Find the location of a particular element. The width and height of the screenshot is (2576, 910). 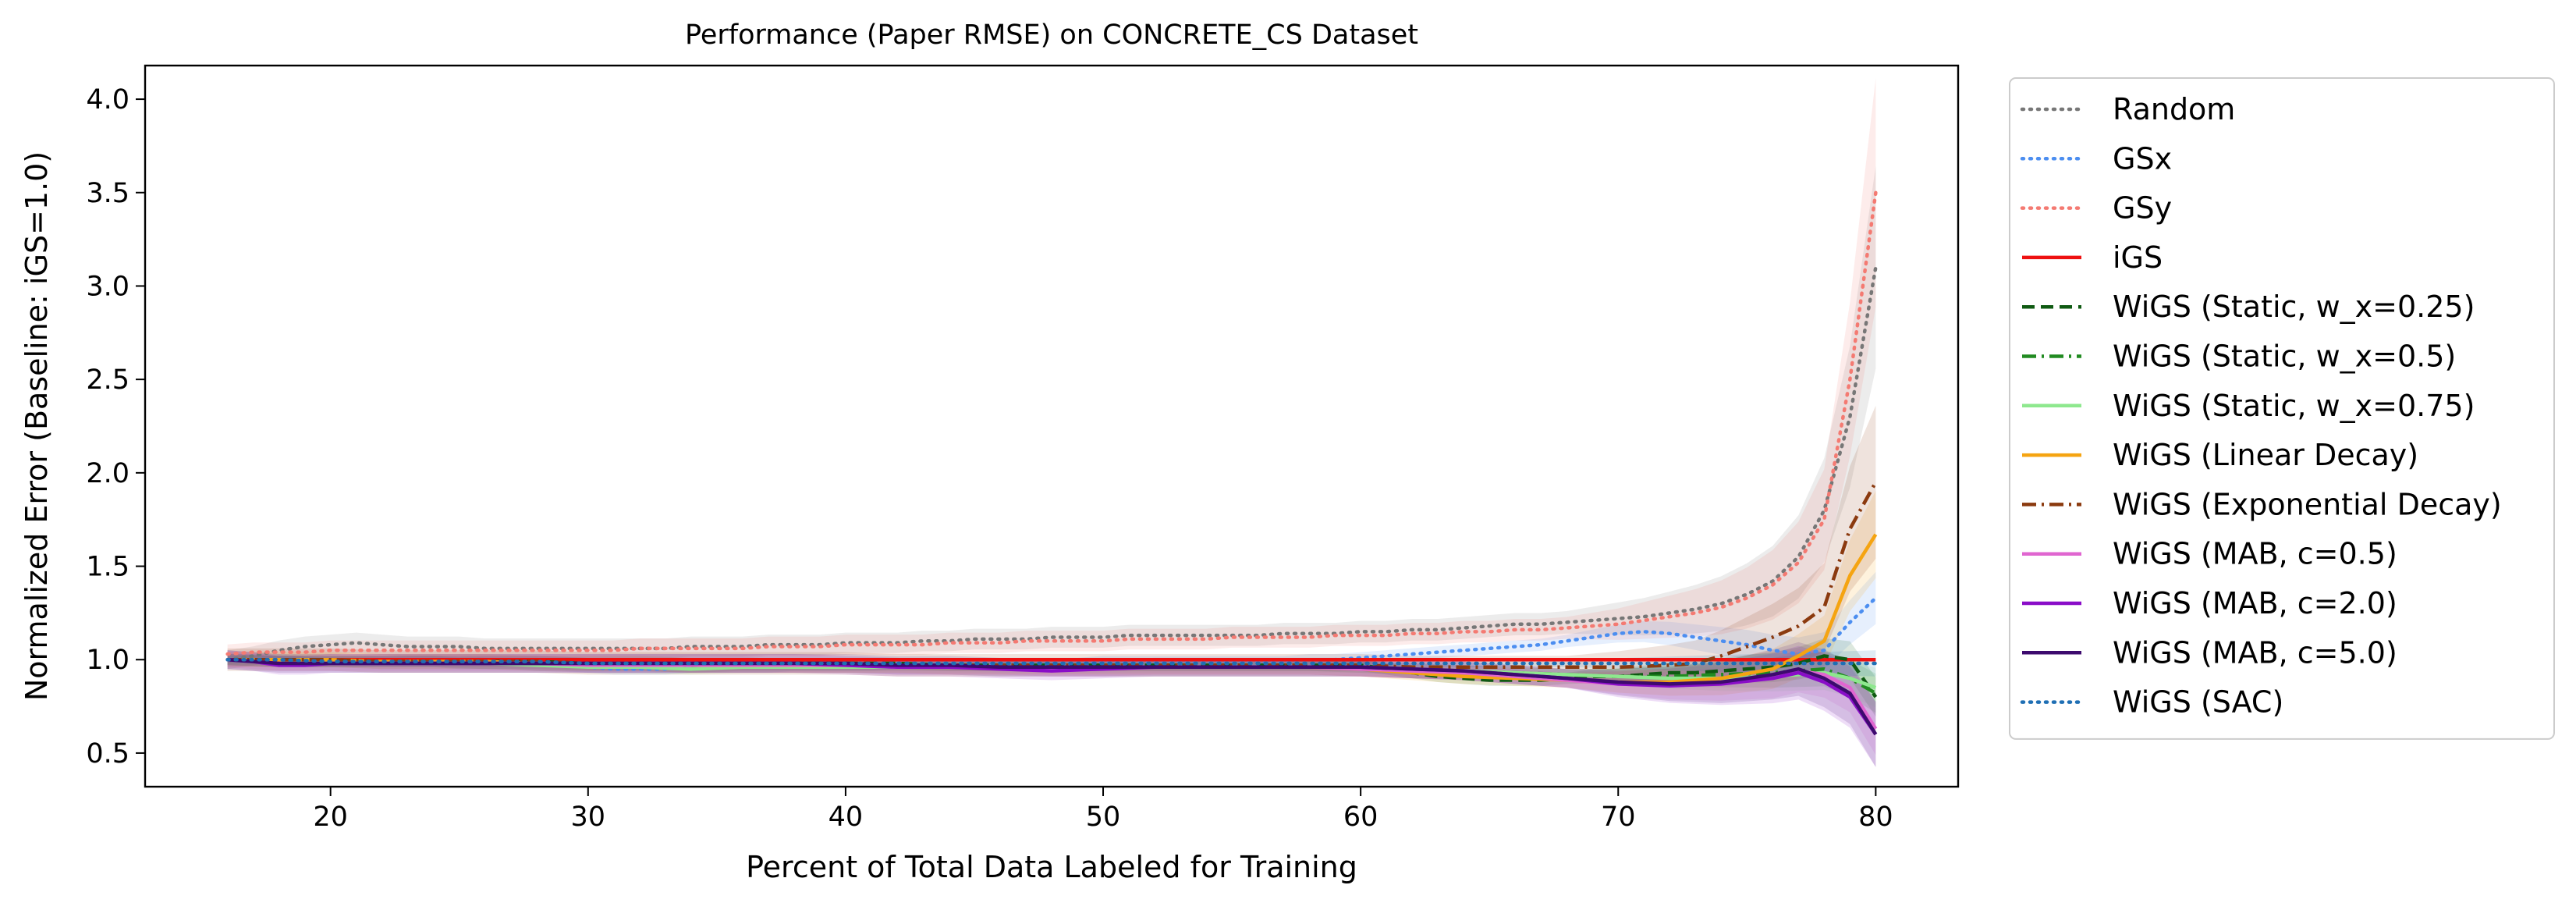

y-tick-label: 3.5 is located at coordinates (108, 193).